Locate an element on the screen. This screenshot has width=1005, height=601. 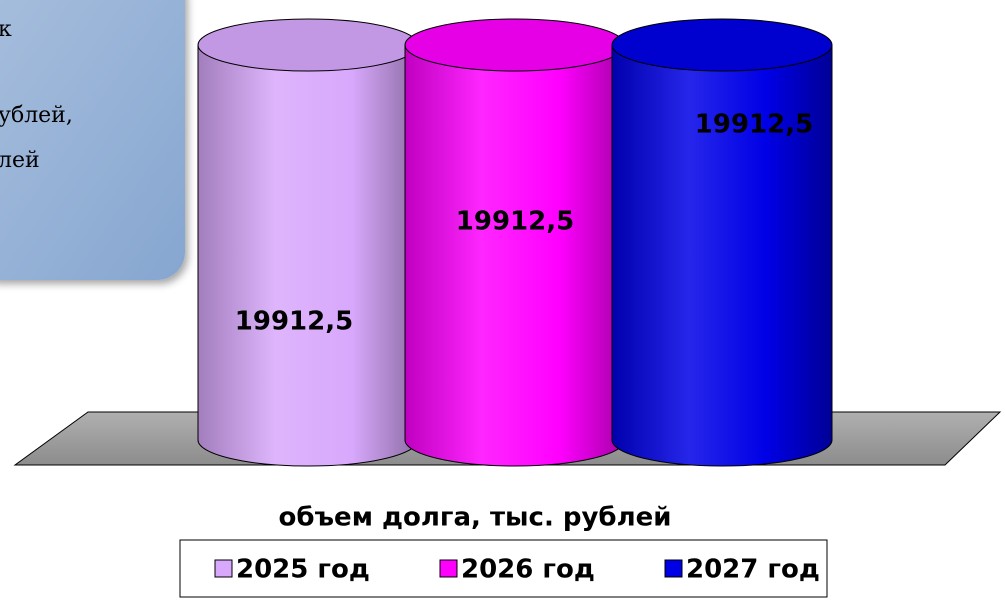
legend is located at coordinates (503, 568).